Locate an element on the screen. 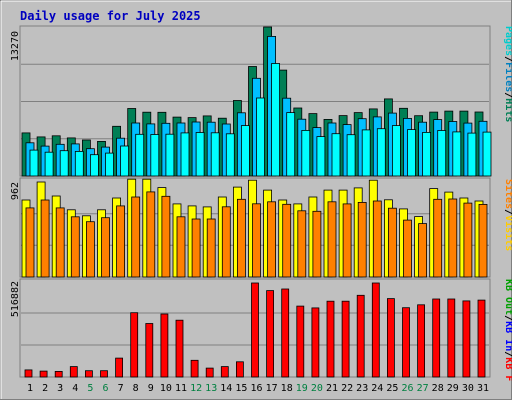  day-label: 11 is located at coordinates (181, 388).